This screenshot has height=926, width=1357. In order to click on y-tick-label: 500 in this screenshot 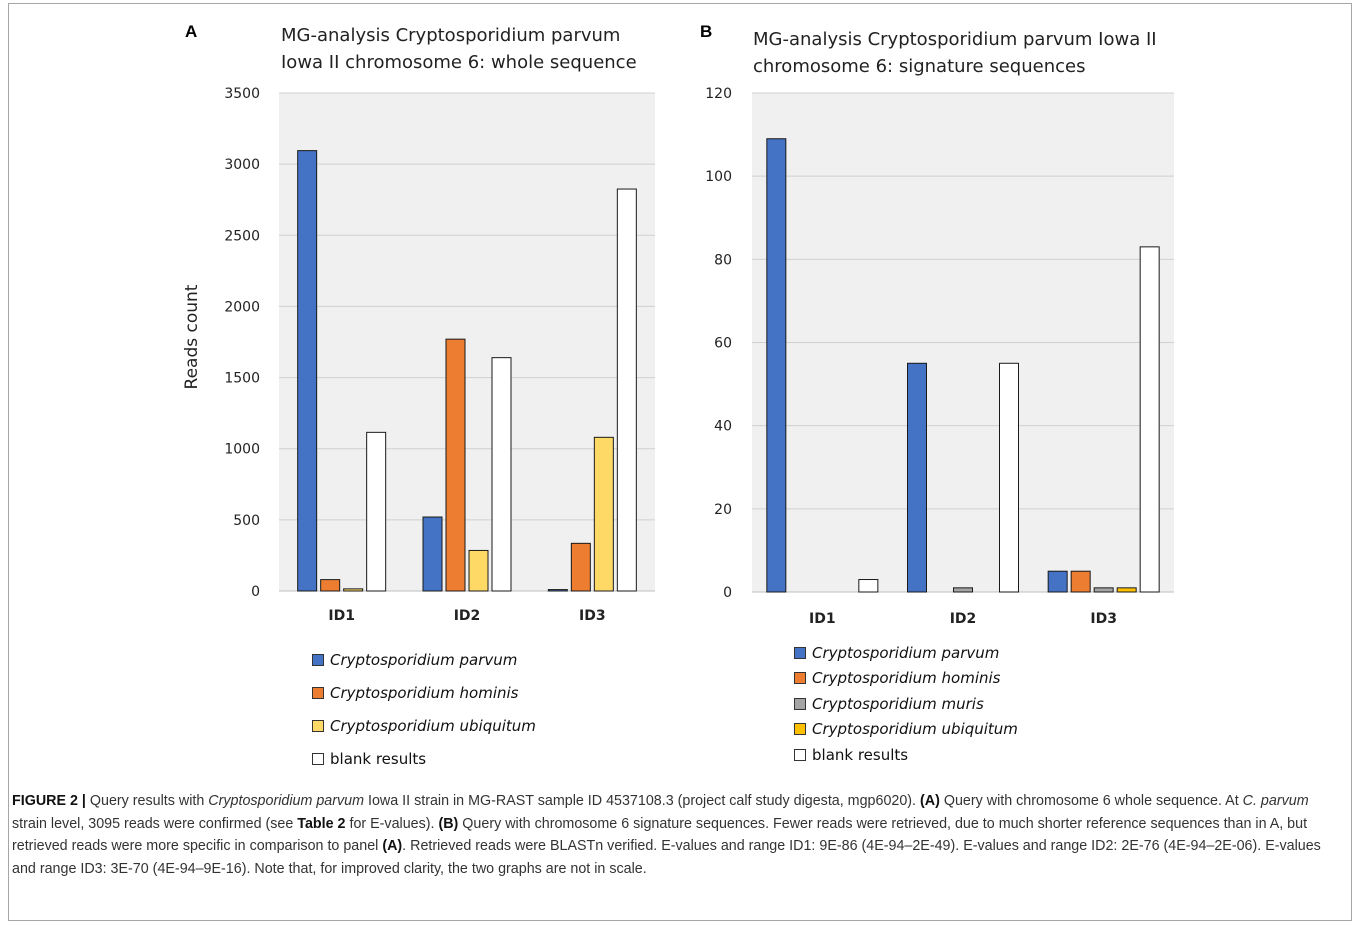, I will do `click(246, 521)`.